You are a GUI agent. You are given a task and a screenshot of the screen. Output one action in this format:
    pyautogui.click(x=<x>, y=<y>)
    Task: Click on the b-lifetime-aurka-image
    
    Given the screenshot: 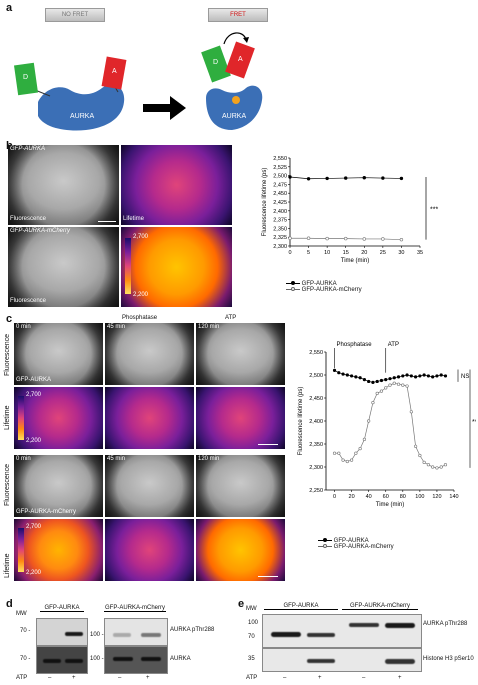 What is the action you would take?
    pyautogui.click(x=176, y=185)
    